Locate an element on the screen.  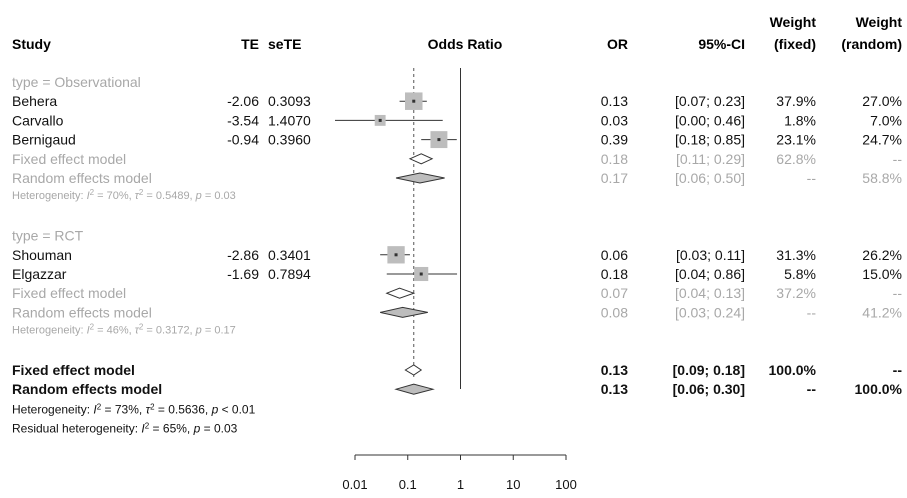
weight-random-value: 15.0% is located at coordinates (882, 274).